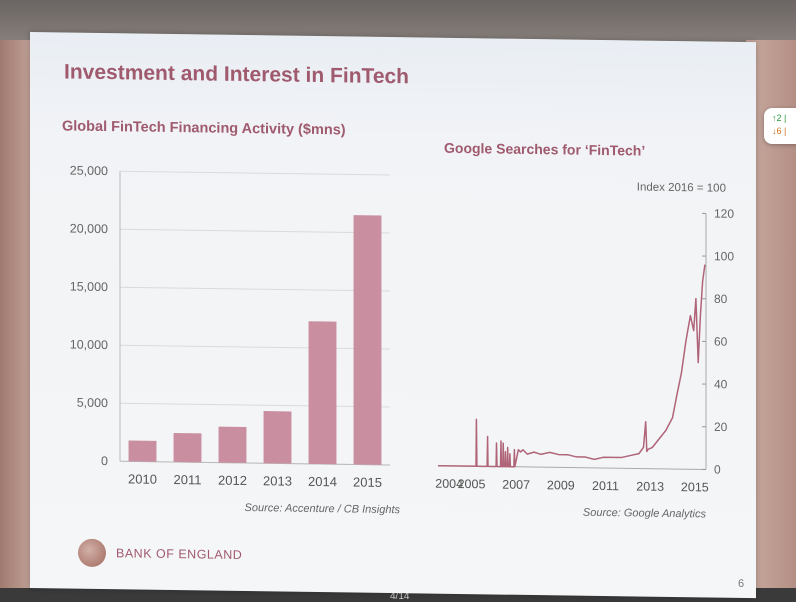 This screenshot has height=602, width=796. I want to click on slide-title: Investment and Interest in FinTech, so click(237, 74).